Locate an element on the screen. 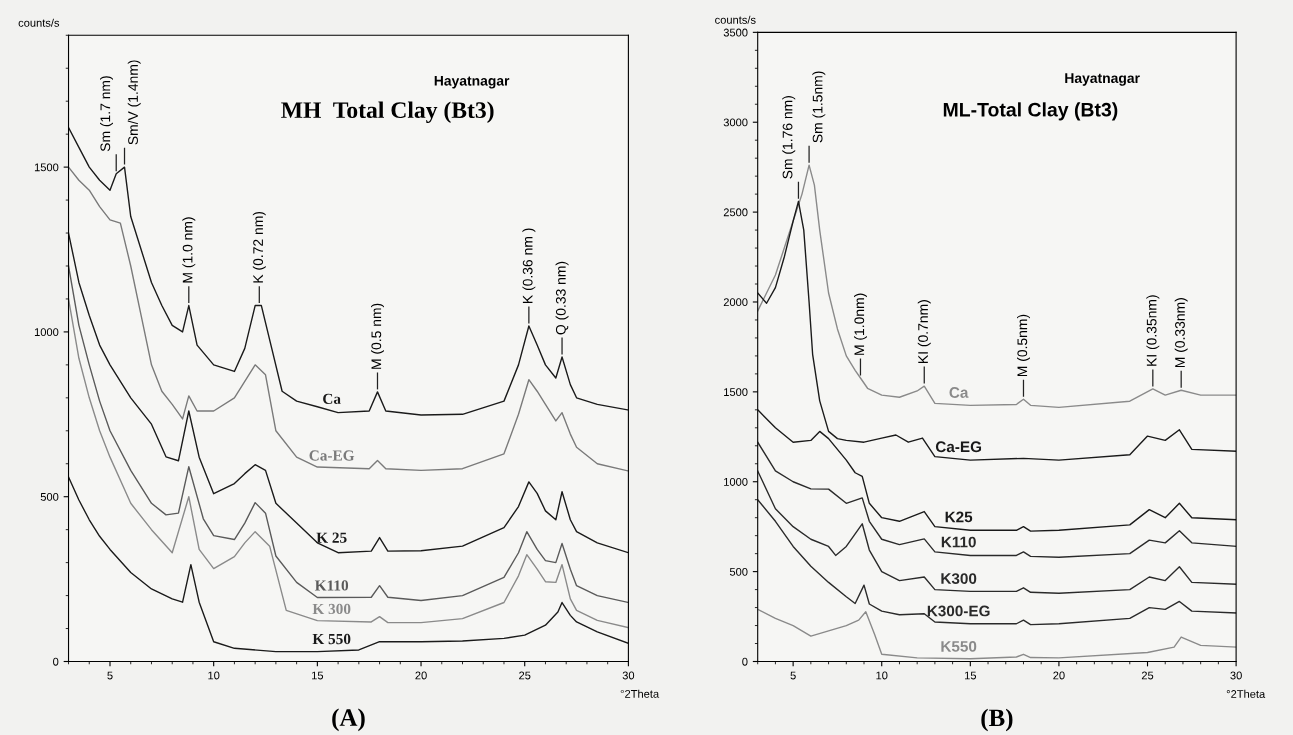  series-label: K25 is located at coordinates (959, 517).